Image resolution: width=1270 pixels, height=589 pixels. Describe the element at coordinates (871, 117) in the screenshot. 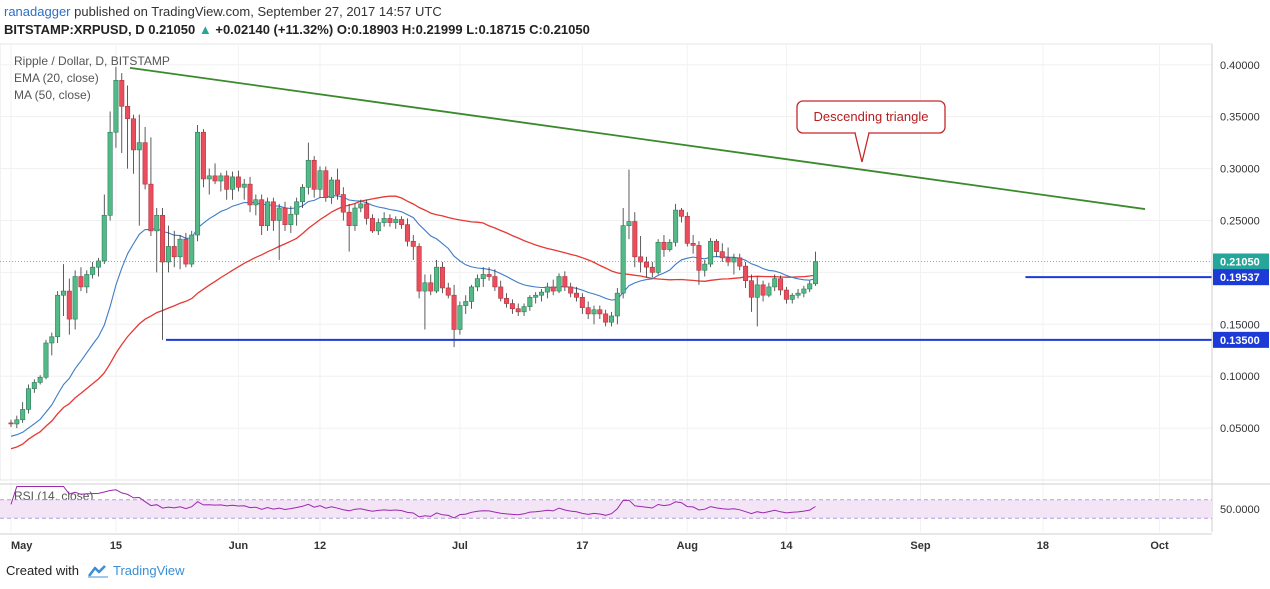

I see `annotation-box` at that location.